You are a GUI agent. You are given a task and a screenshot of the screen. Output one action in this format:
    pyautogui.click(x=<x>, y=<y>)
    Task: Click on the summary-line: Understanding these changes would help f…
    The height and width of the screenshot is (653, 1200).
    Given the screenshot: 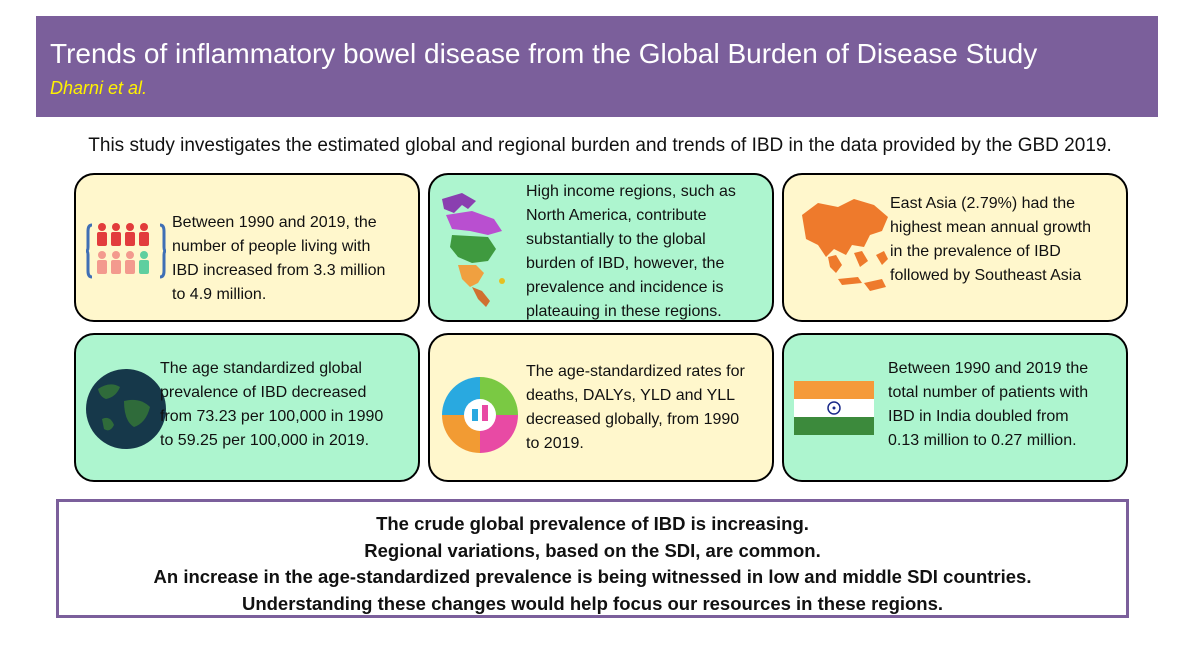 What is the action you would take?
    pyautogui.click(x=592, y=603)
    